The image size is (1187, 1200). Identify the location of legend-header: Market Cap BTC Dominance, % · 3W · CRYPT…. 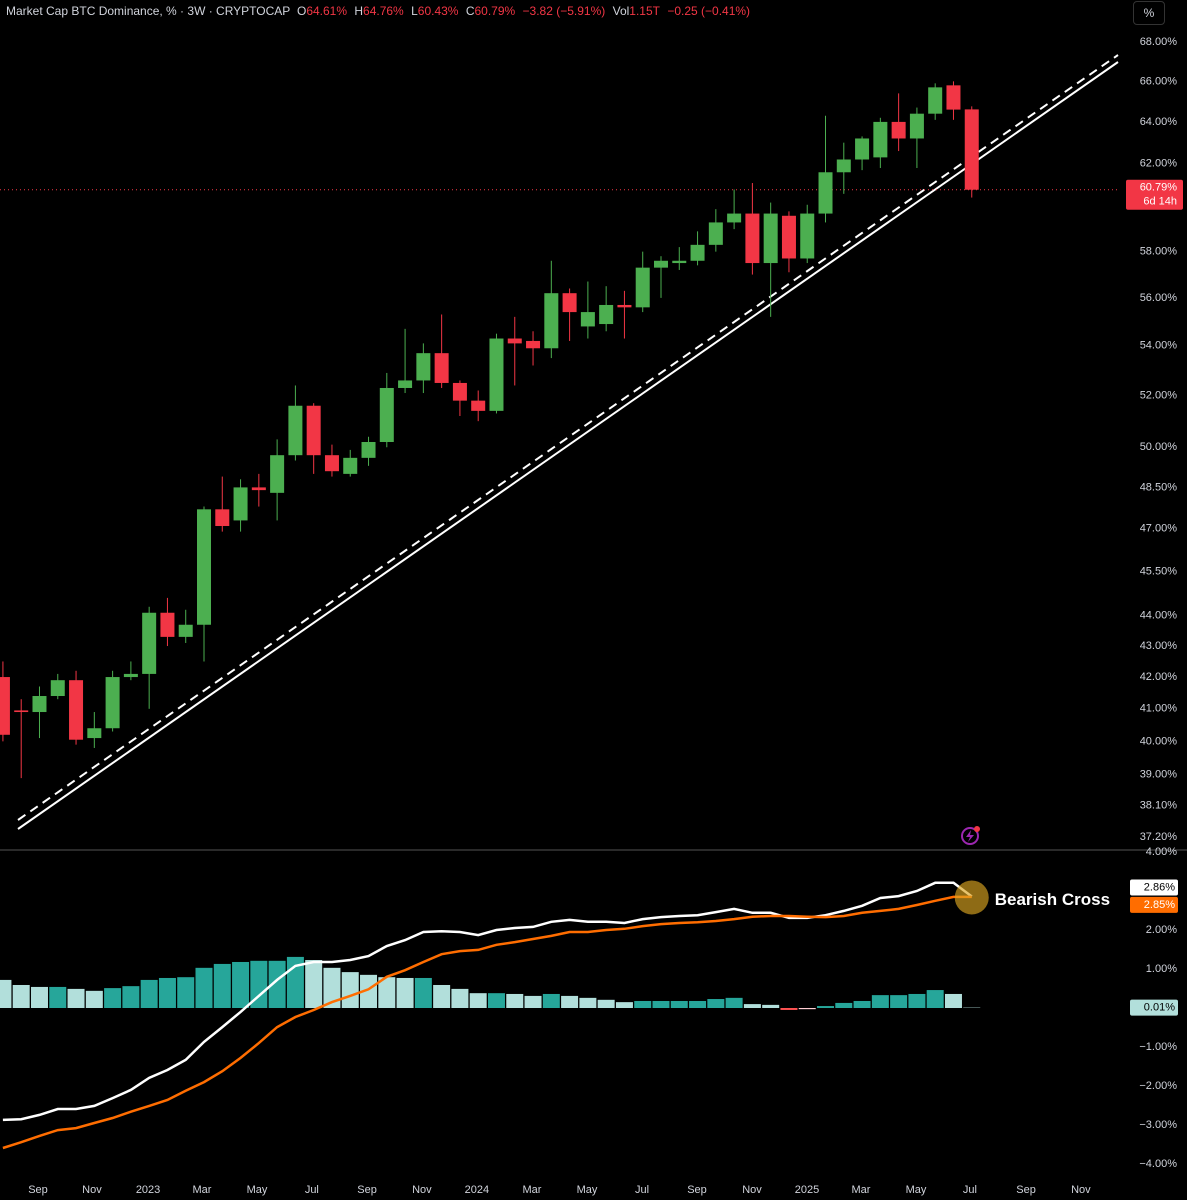
(380, 11).